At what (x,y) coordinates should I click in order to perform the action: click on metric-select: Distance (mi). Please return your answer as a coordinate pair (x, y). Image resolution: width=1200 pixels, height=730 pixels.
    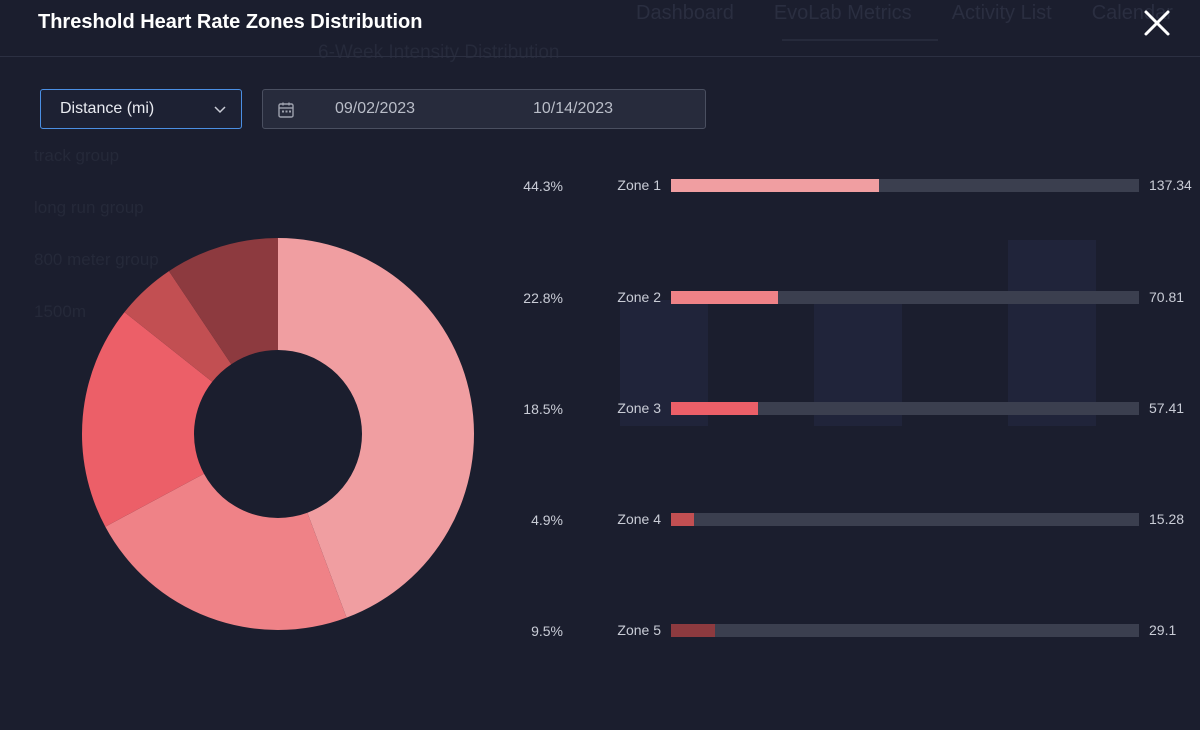
    Looking at the image, I should click on (141, 109).